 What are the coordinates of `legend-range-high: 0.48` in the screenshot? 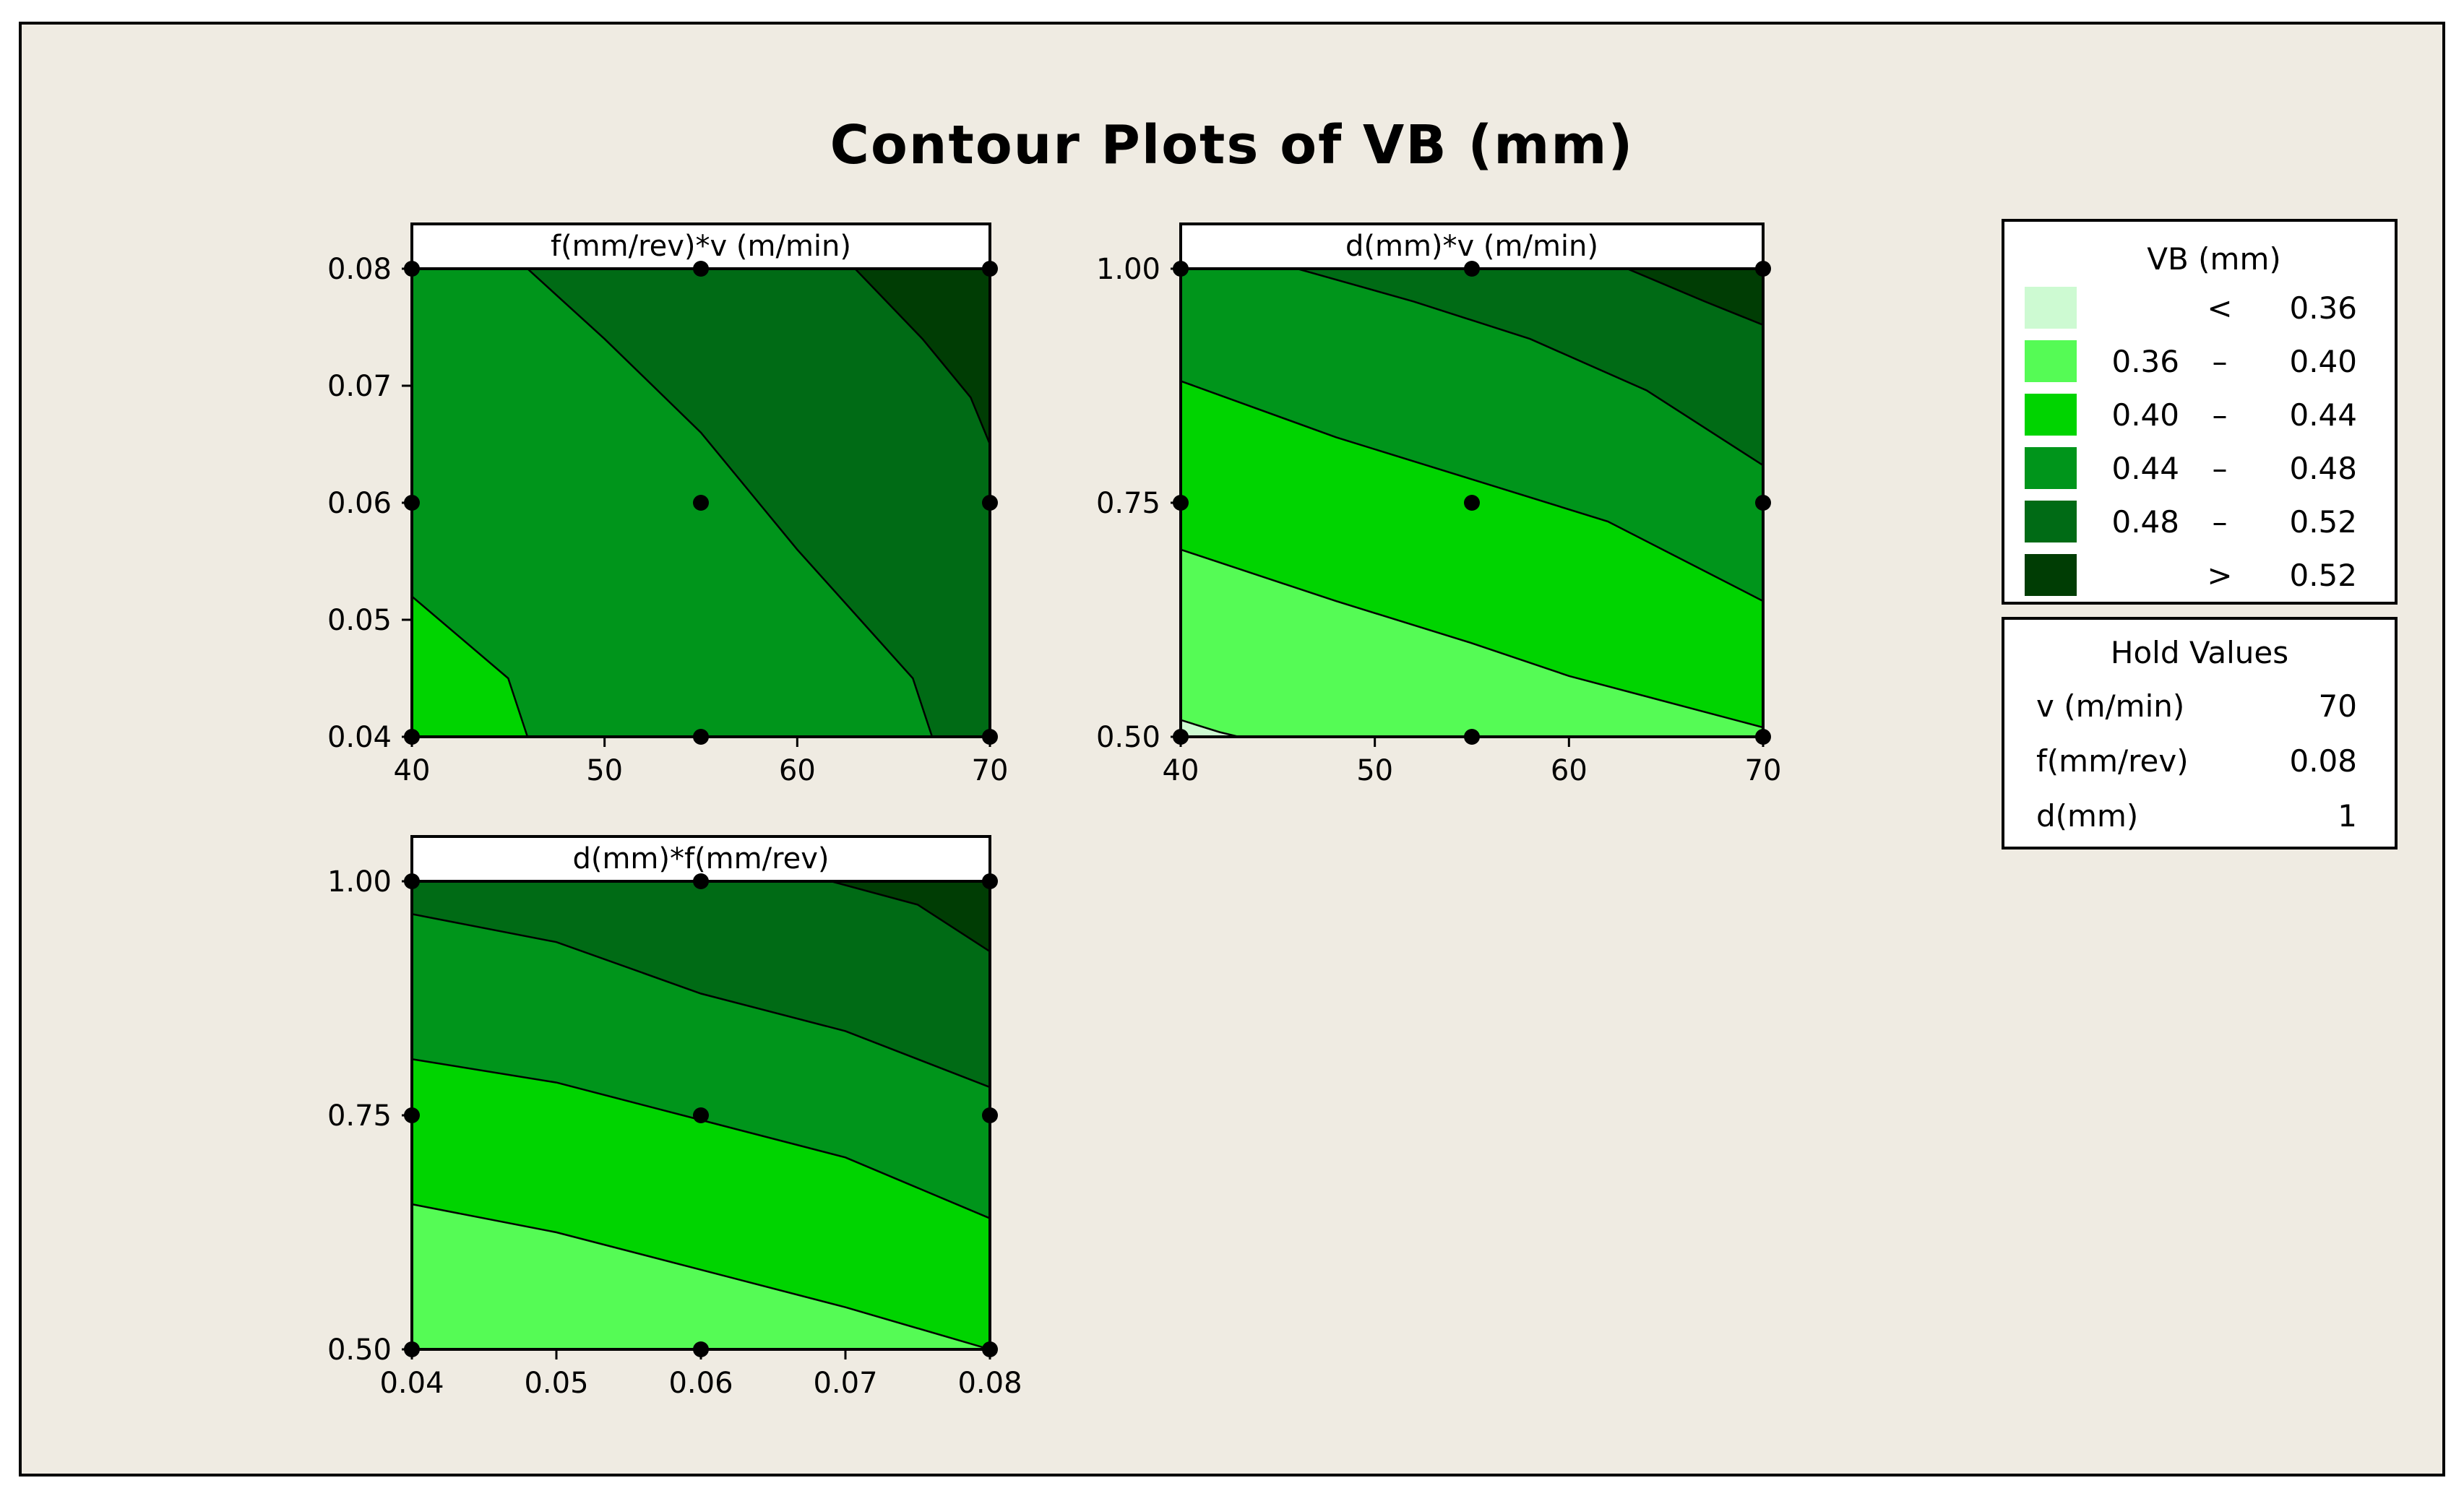 It's located at (2323, 468).